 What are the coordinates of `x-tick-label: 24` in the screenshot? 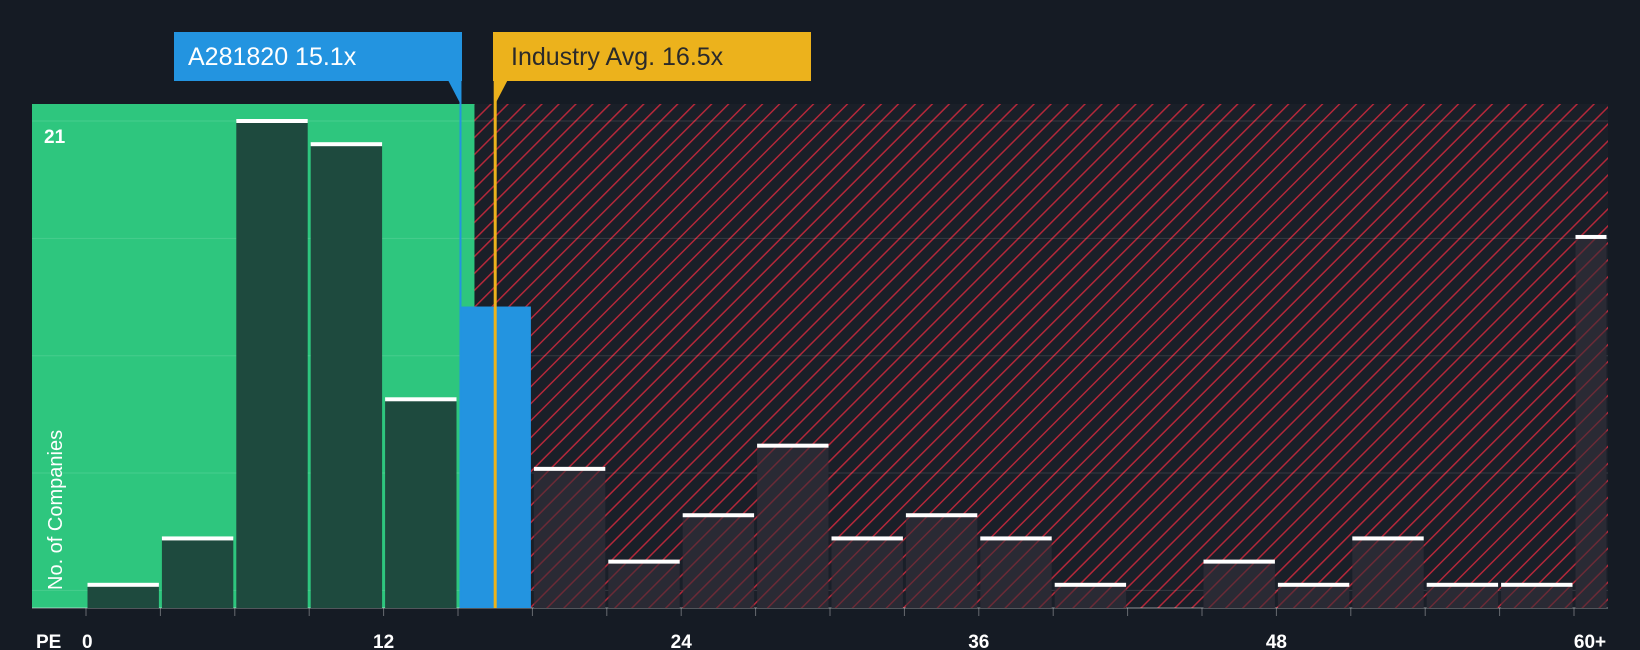 It's located at (682, 641).